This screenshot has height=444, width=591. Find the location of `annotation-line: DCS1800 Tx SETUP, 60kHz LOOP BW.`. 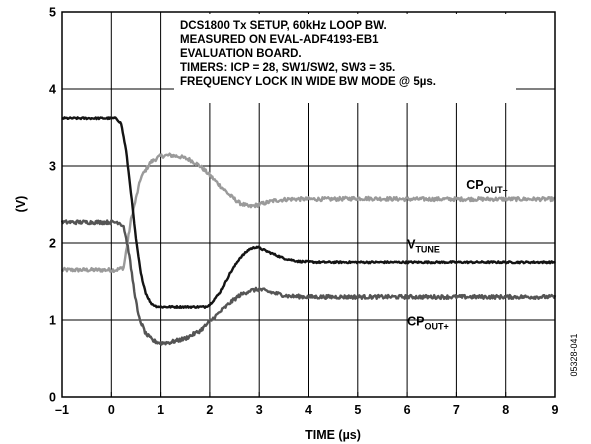

annotation-line: DCS1800 Tx SETUP, 60kHz LOOP BW. is located at coordinates (283, 26).